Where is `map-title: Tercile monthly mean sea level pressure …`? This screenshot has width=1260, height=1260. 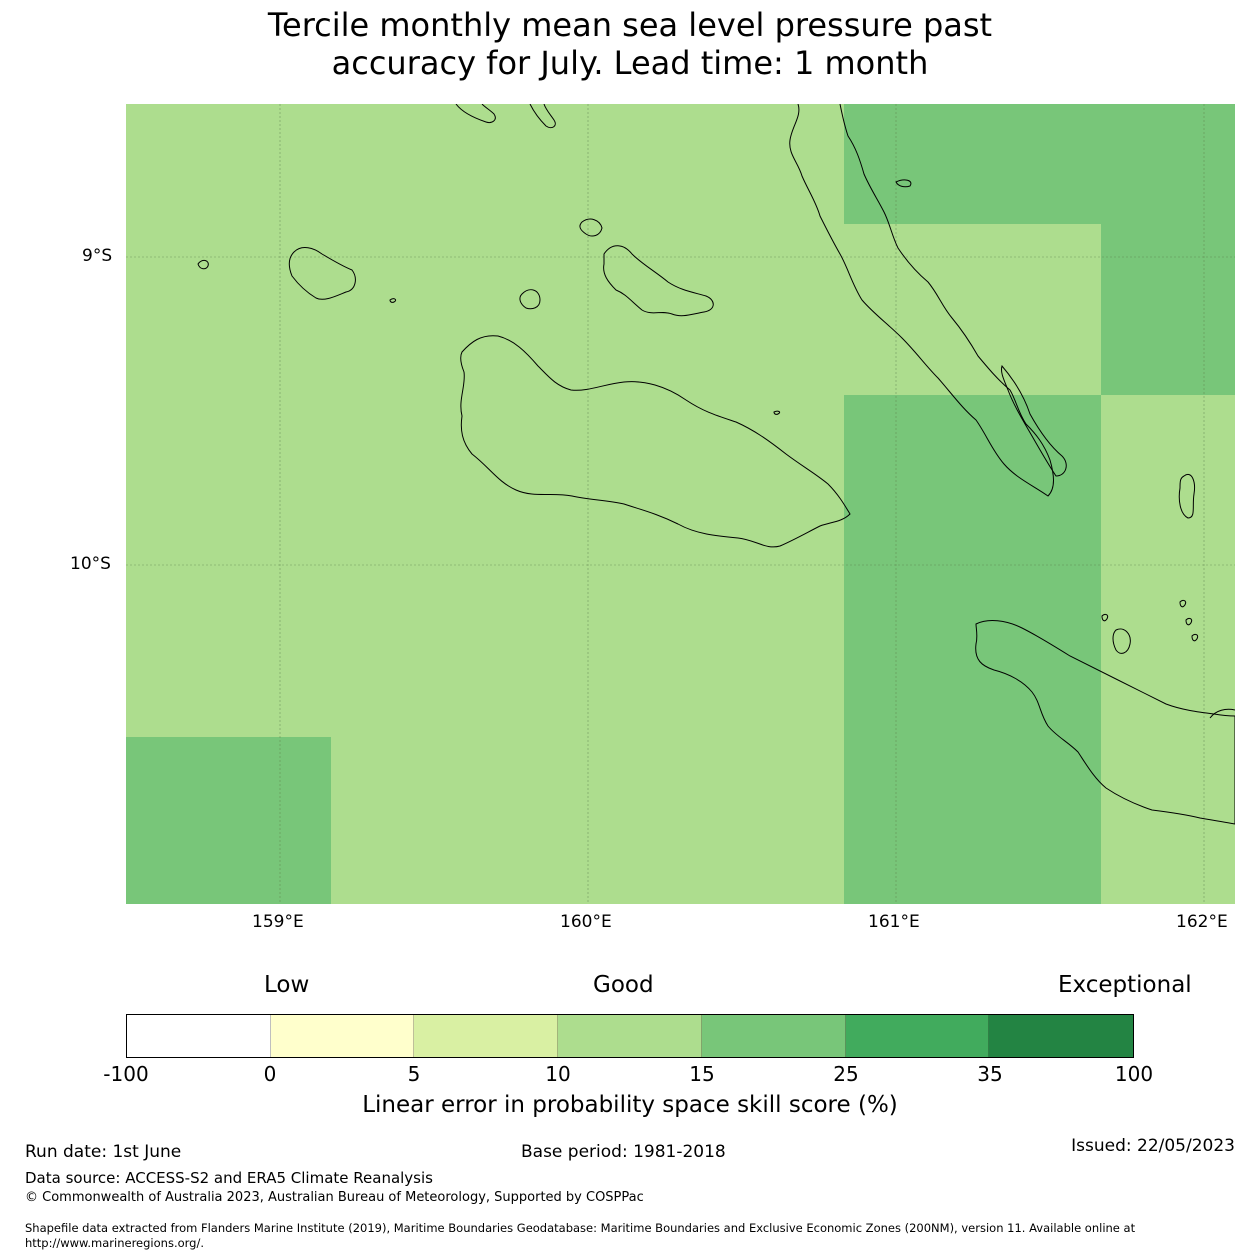
map-title: Tercile monthly mean sea level pressure … is located at coordinates (630, 44).